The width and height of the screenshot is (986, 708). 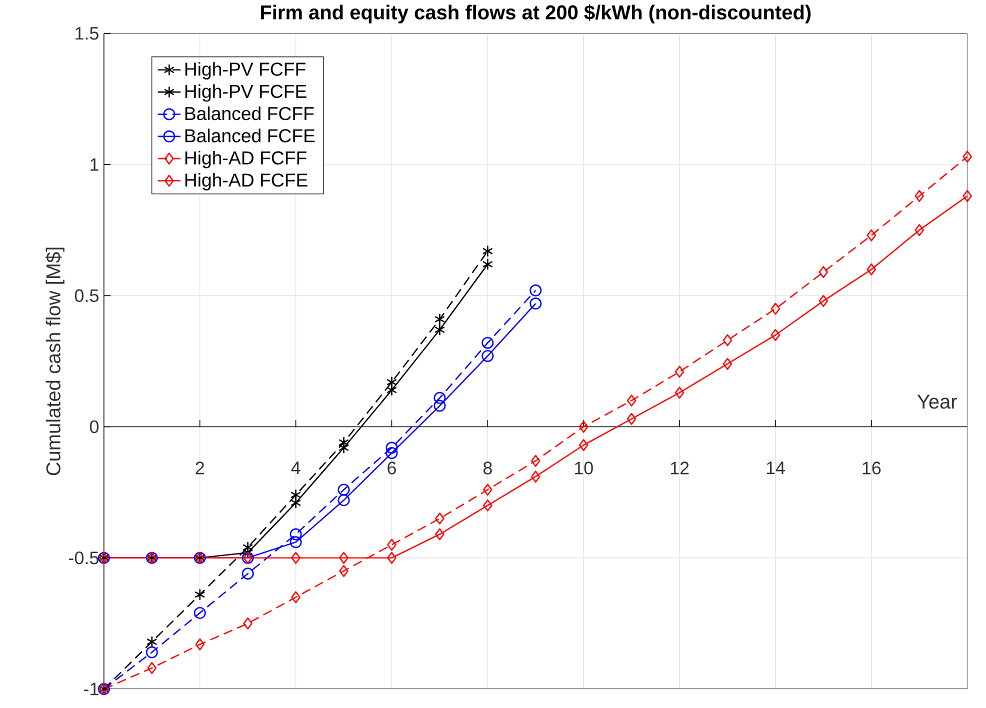 I want to click on y-tick-label: 1, so click(x=94, y=164).